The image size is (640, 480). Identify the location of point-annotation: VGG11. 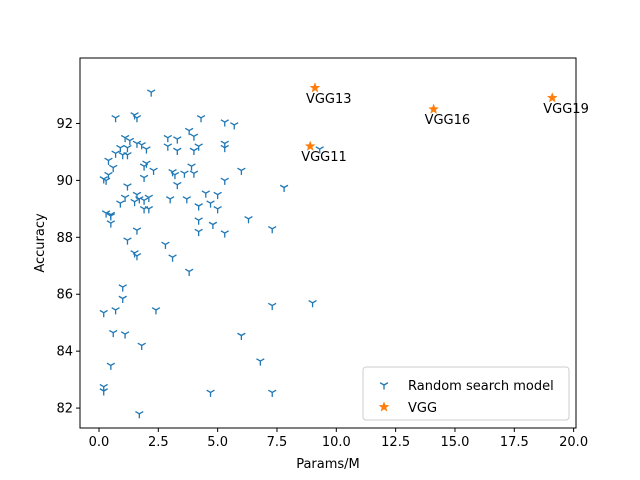
(324, 157).